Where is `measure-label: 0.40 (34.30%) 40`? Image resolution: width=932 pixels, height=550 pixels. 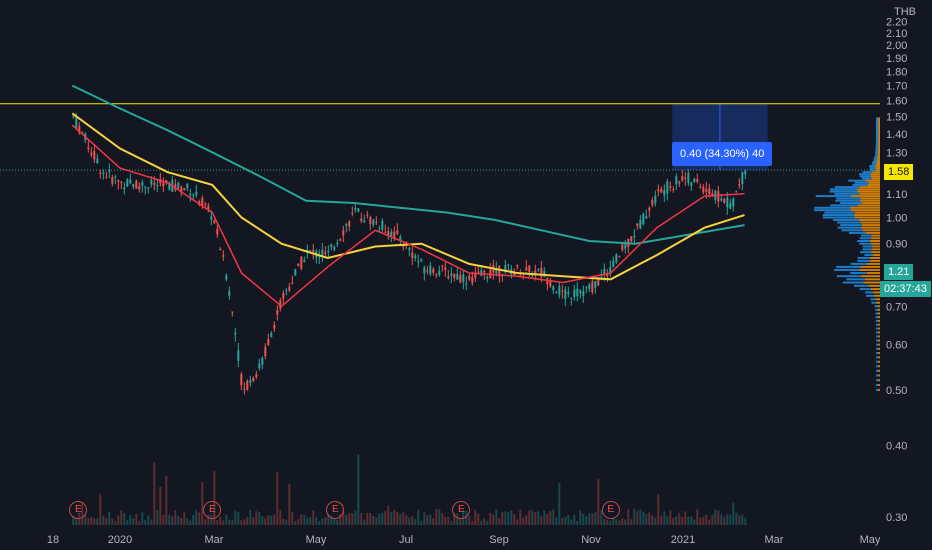
measure-label: 0.40 (34.30%) 40 is located at coordinates (722, 154).